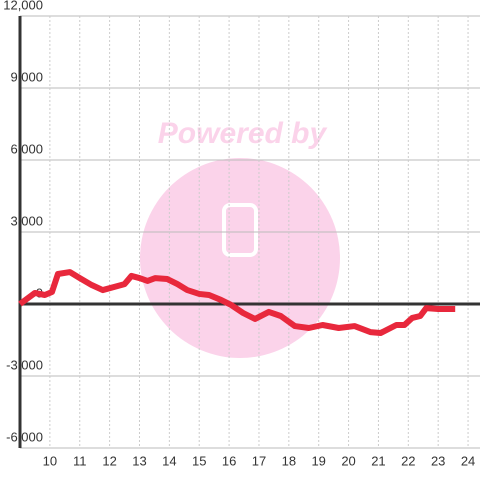 Image resolution: width=480 pixels, height=480 pixels. I want to click on x-tick-label: 13, so click(139, 460).